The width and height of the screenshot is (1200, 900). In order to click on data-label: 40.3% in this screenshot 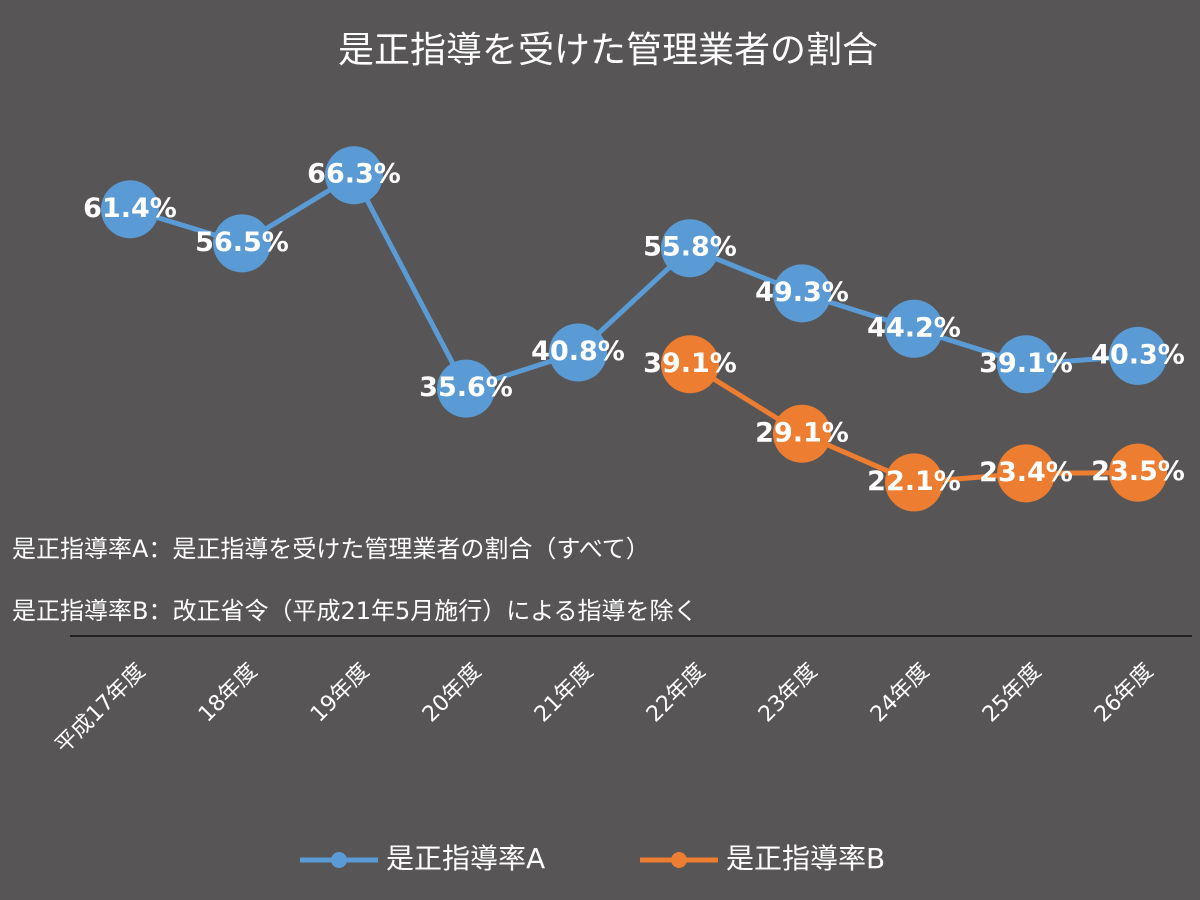, I will do `click(1138, 354)`.